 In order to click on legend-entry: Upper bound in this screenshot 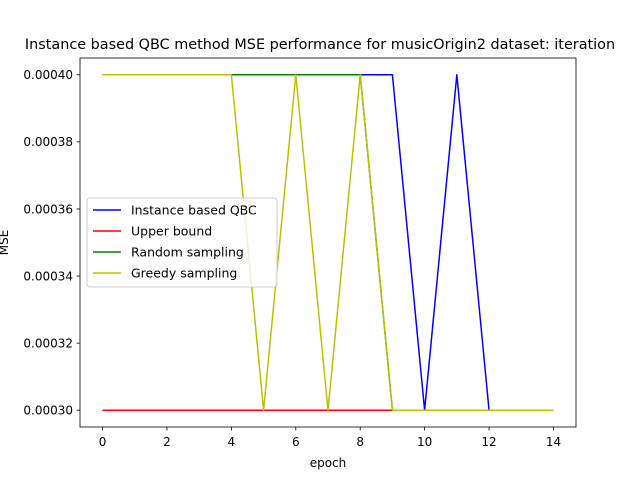, I will do `click(171, 231)`.